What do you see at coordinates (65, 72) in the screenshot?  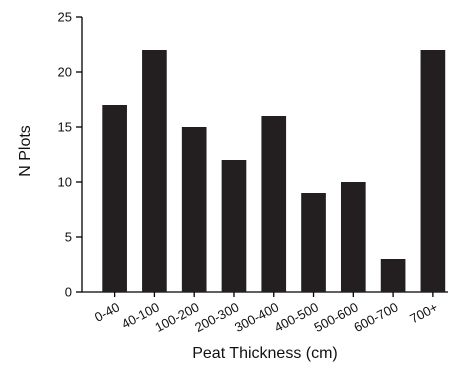 I see `y-tick-label: 20` at bounding box center [65, 72].